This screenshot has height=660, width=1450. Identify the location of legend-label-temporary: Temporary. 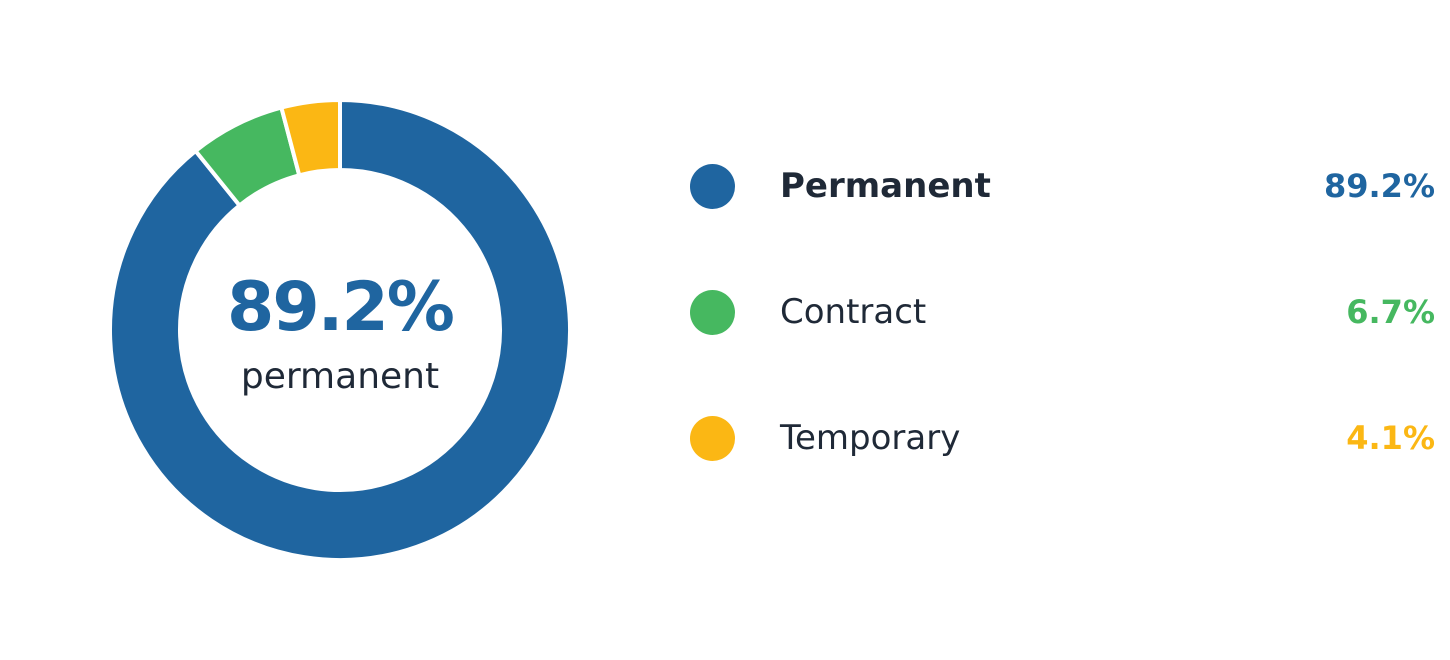
(870, 438).